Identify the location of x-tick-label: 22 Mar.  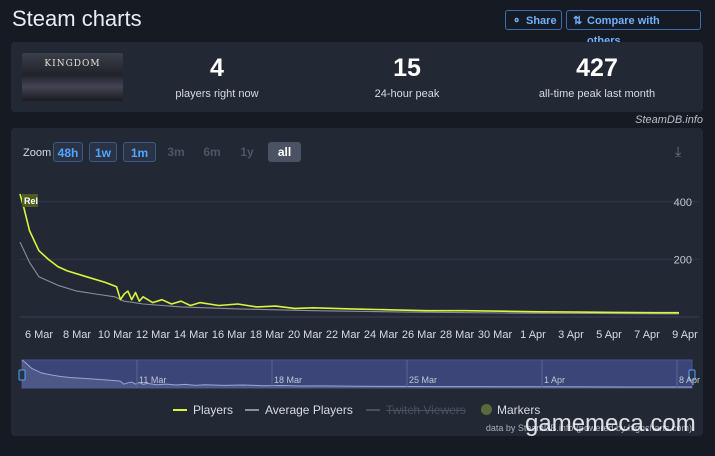
(343, 335).